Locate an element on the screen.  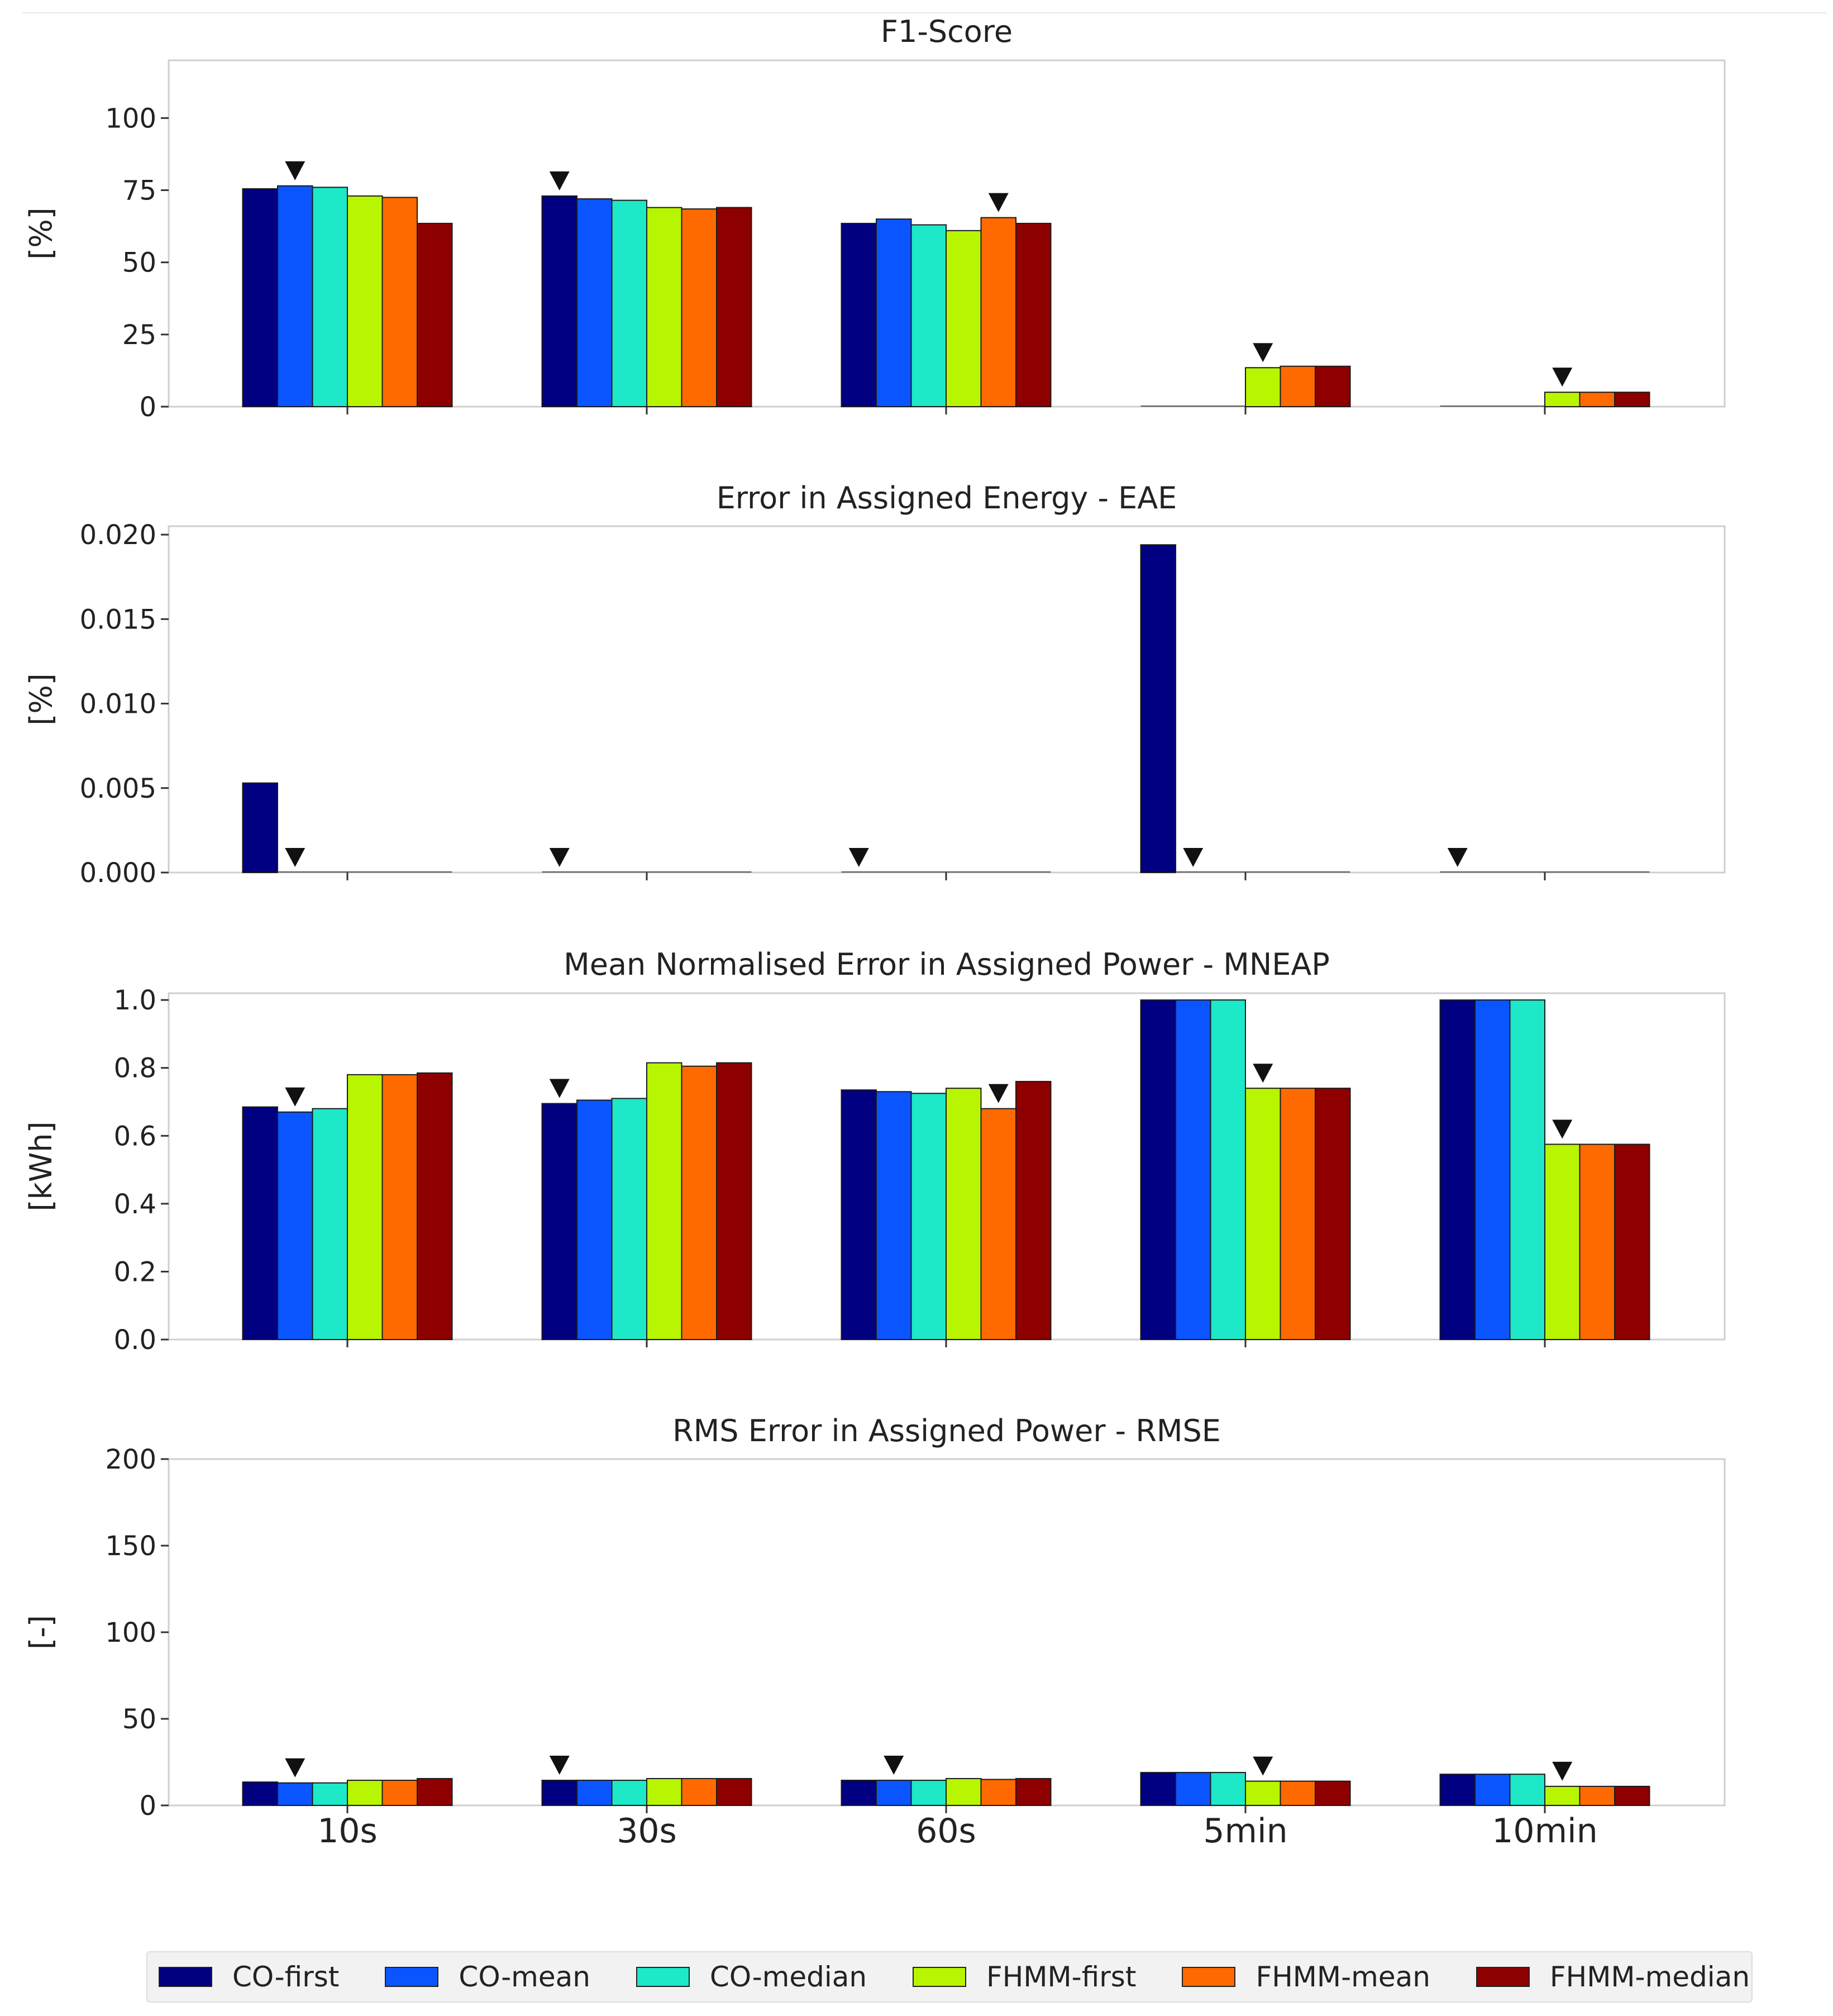
legend-label: FHMM-first is located at coordinates (1061, 1977).